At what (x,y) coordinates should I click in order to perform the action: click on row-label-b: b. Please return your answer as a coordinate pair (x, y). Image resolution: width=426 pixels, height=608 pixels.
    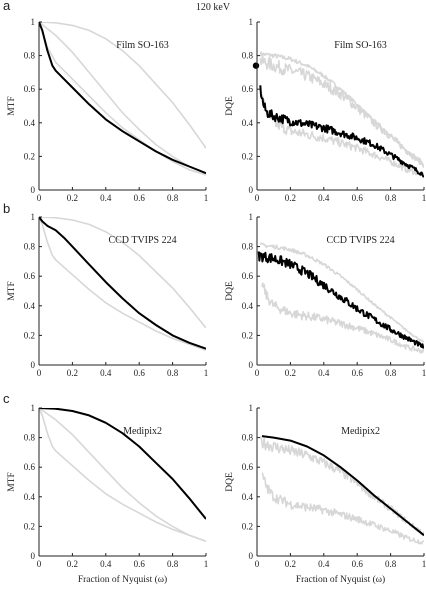
    Looking at the image, I should click on (6, 208).